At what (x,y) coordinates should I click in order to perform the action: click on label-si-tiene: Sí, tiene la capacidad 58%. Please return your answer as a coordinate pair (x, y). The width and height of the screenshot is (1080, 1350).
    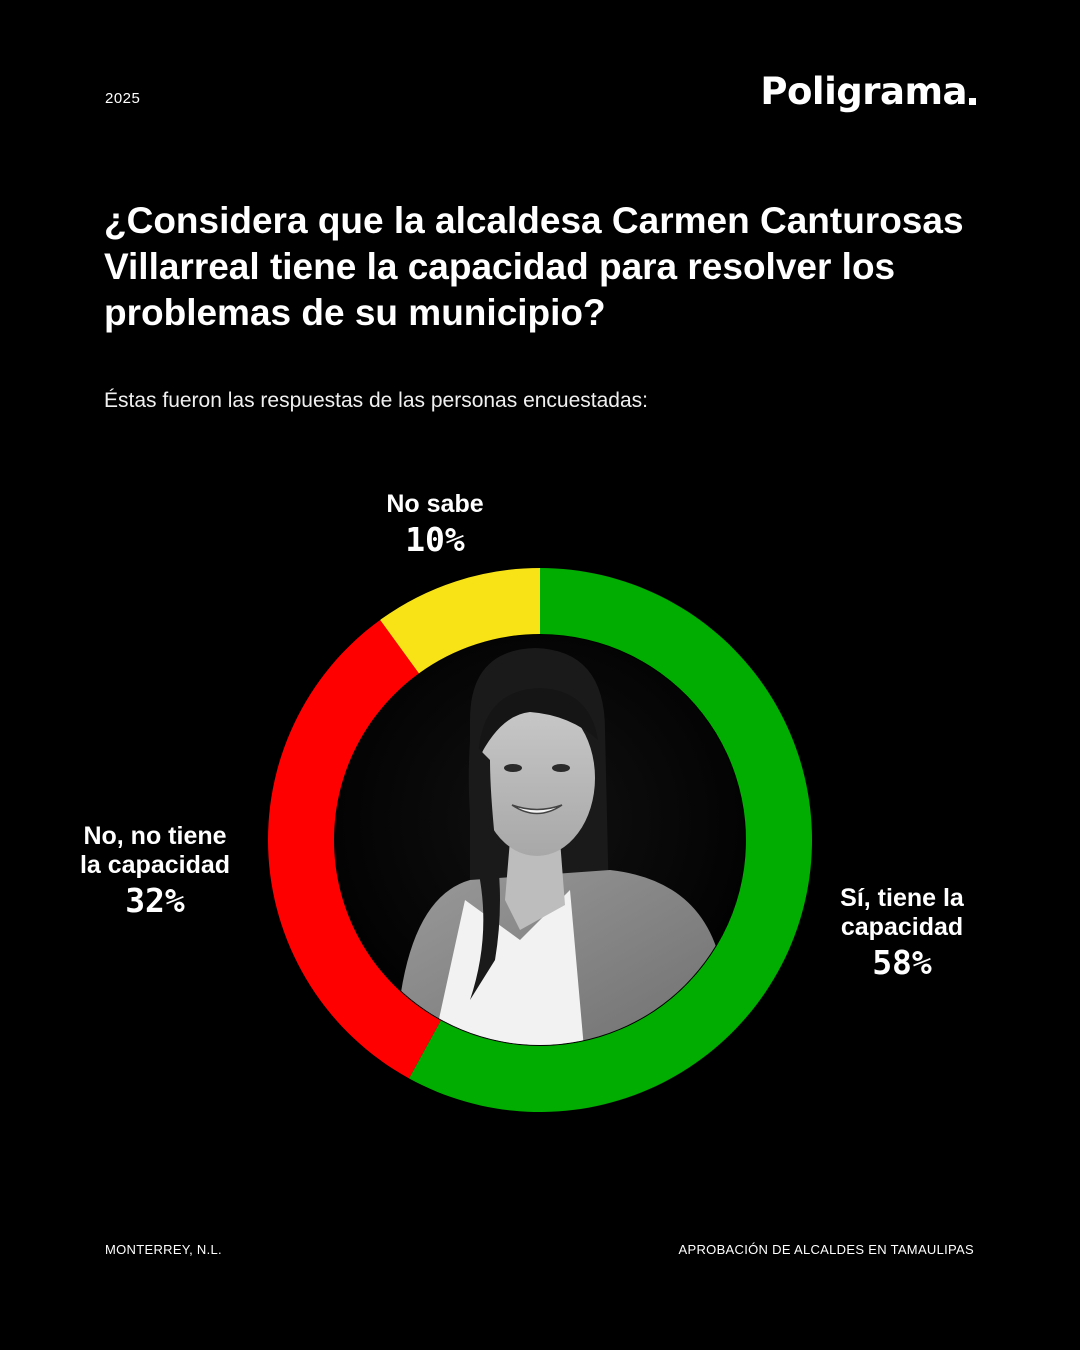
    Looking at the image, I should click on (902, 933).